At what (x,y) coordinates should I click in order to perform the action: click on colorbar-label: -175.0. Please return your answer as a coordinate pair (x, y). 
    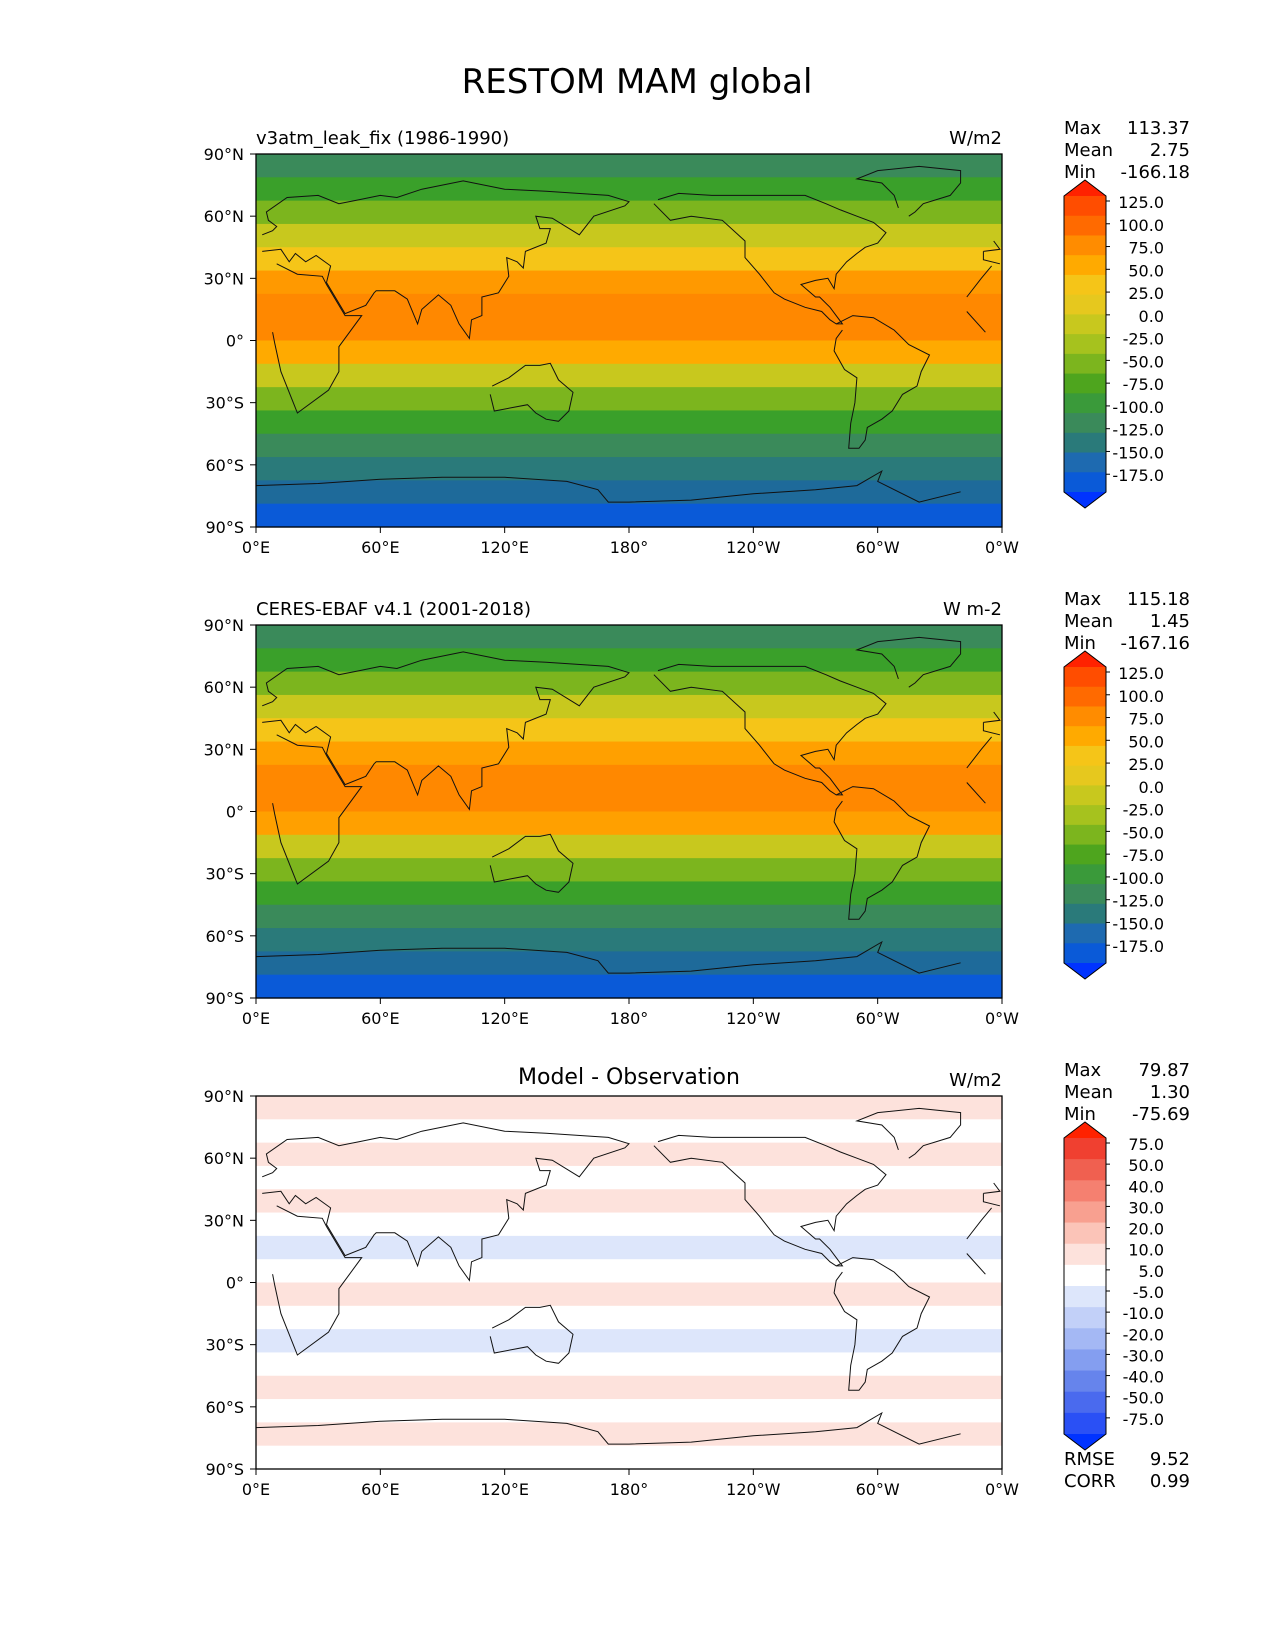
    Looking at the image, I should click on (1138, 946).